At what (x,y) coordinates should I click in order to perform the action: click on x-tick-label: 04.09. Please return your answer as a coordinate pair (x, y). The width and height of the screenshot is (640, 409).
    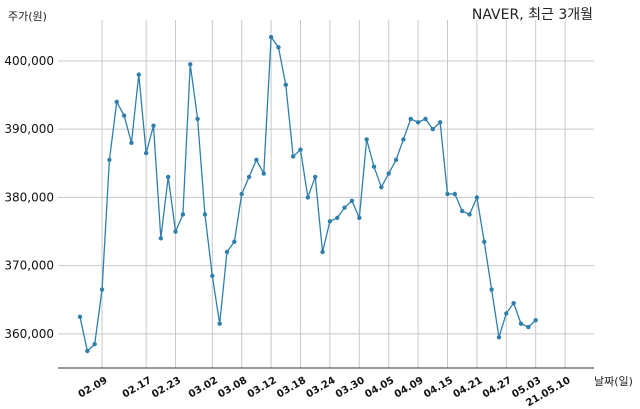
    Looking at the image, I should click on (409, 387).